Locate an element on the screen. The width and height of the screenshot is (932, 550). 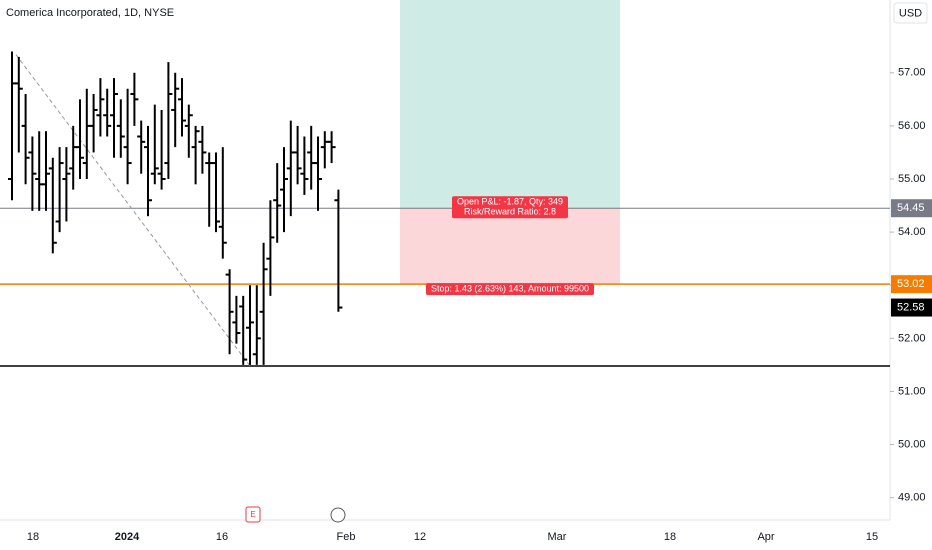
rr-label: Risk/Reward Ratio: 2.8 is located at coordinates (510, 212).